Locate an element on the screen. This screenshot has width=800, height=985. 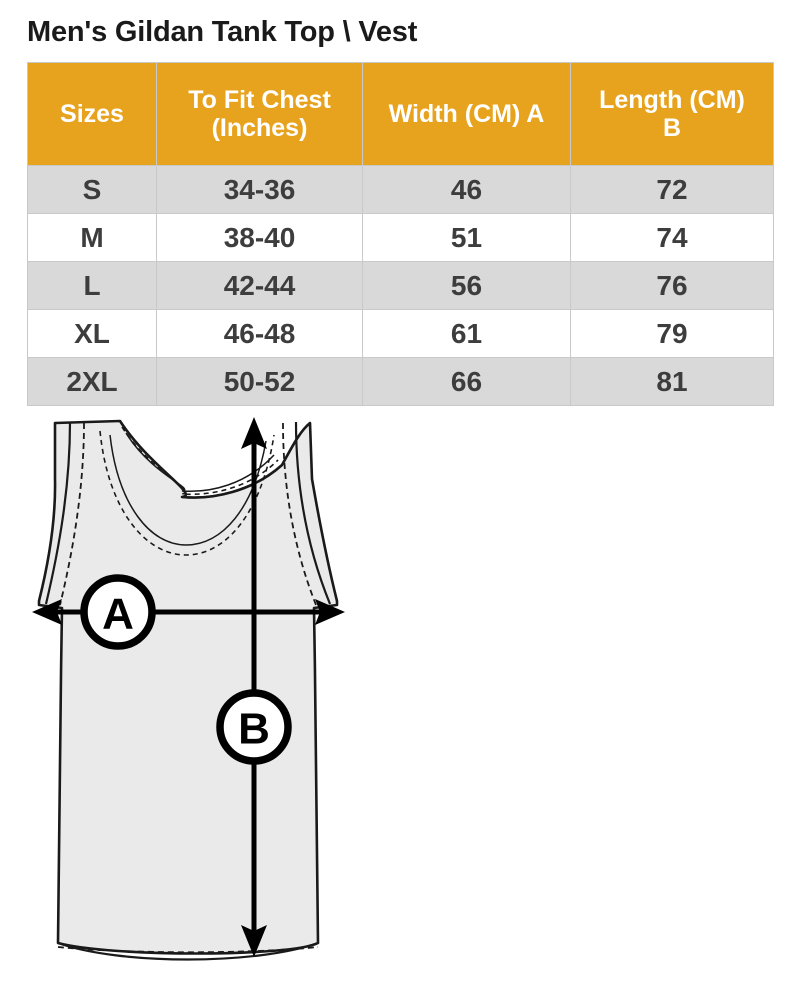
neckline-inner-scoop is located at coordinates (187, 493).